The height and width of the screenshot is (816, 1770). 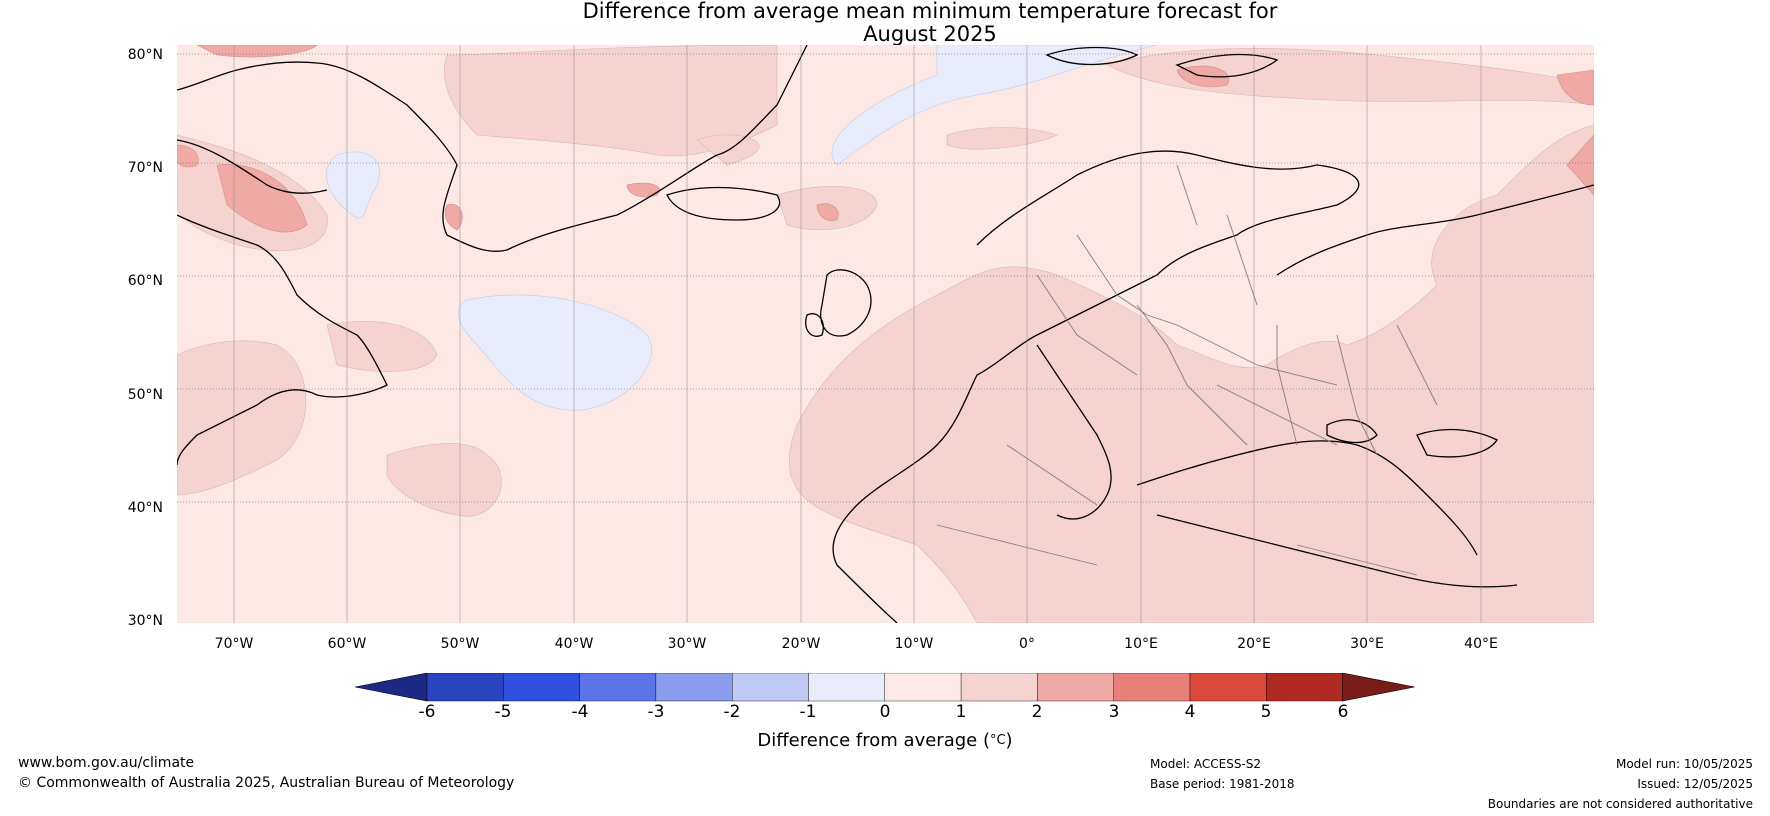 I want to click on footer-model-run: Model run: 10/05/2025, so click(x=1684, y=764).